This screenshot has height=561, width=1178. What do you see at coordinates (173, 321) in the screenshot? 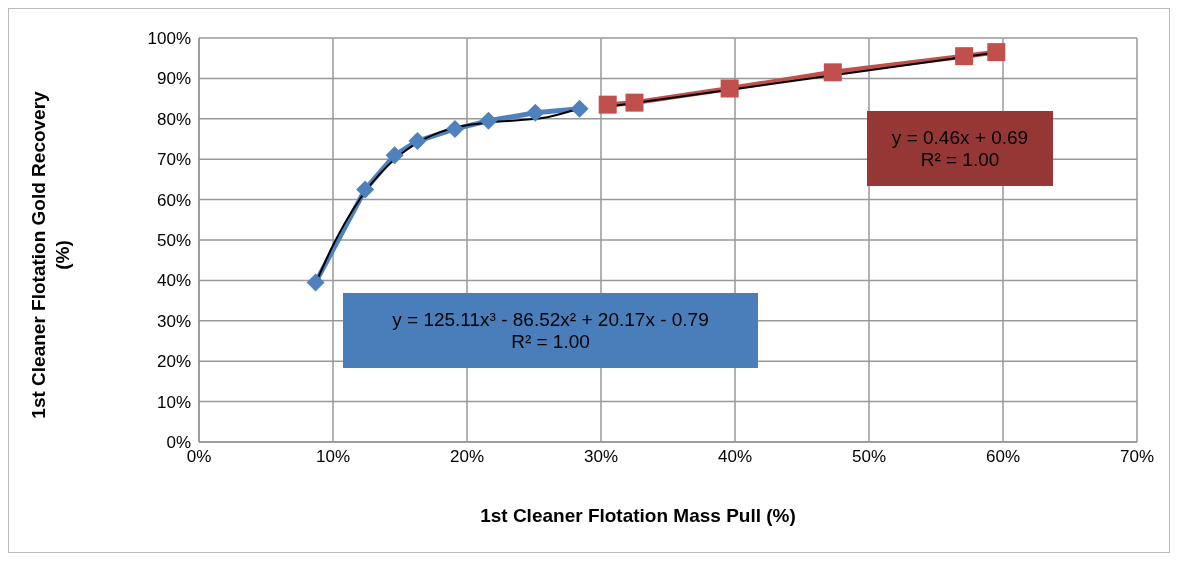
I see `y-tick-label: 30%` at bounding box center [173, 321].